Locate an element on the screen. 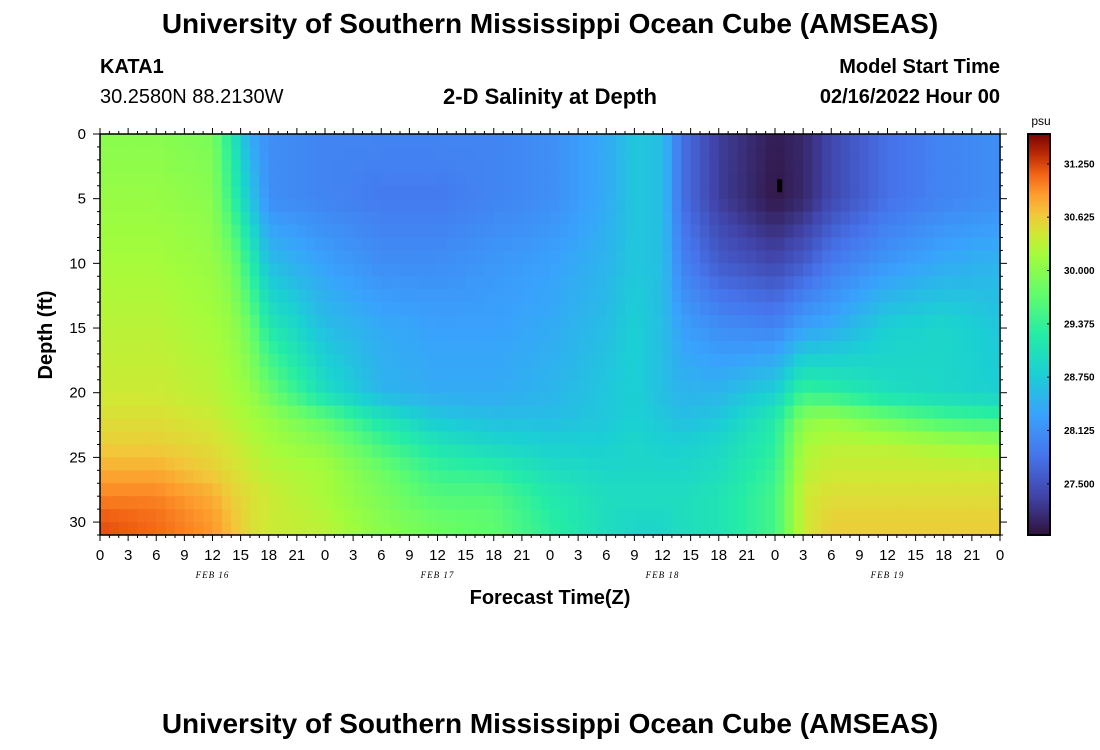  date-label: FEB 18 is located at coordinates (662, 575).